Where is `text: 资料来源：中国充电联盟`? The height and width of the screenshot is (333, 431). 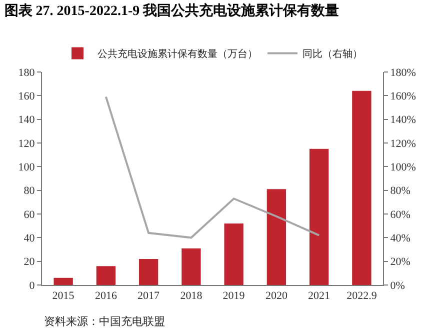 text: 资料来源：中国充电联盟 is located at coordinates (104, 321).